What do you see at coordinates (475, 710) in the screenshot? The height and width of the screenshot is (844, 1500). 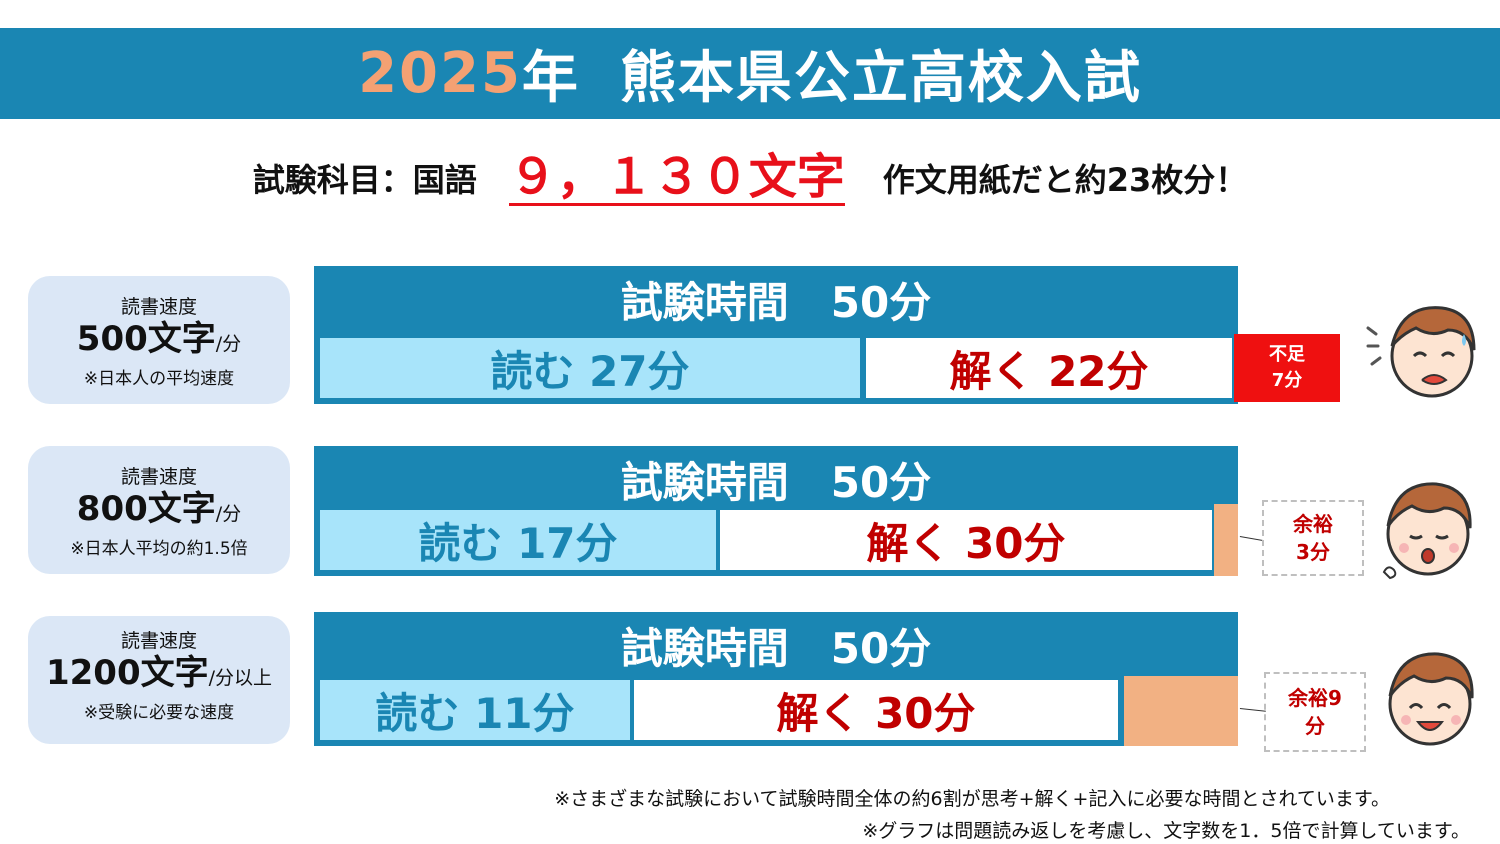 I see `read-segment: 読む 11分` at bounding box center [475, 710].